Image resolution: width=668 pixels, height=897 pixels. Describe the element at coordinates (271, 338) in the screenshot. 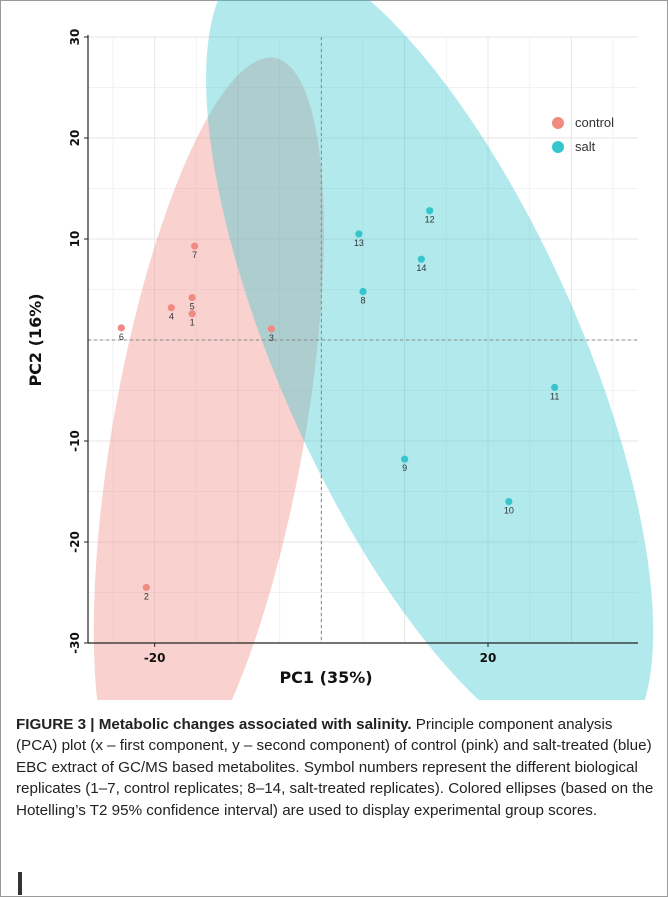

I see `control-point-label-3: 3` at that location.